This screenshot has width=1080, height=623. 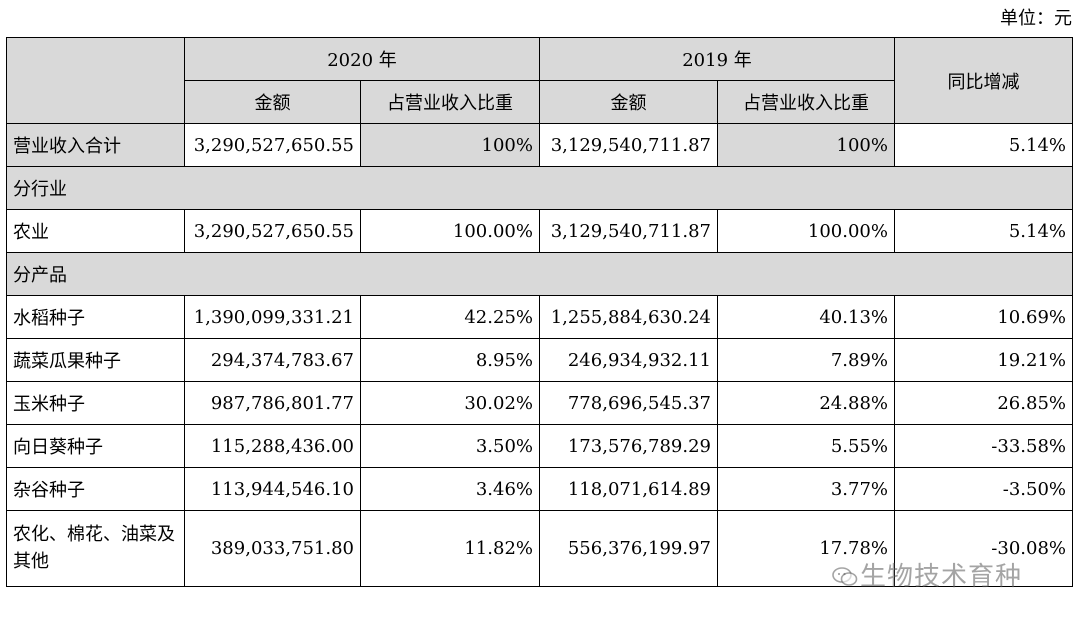 I want to click on unit-label: 单位：元, so click(x=1036, y=18).